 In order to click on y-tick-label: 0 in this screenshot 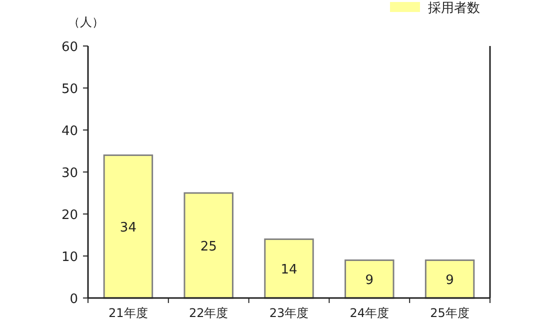, I will do `click(74, 299)`.